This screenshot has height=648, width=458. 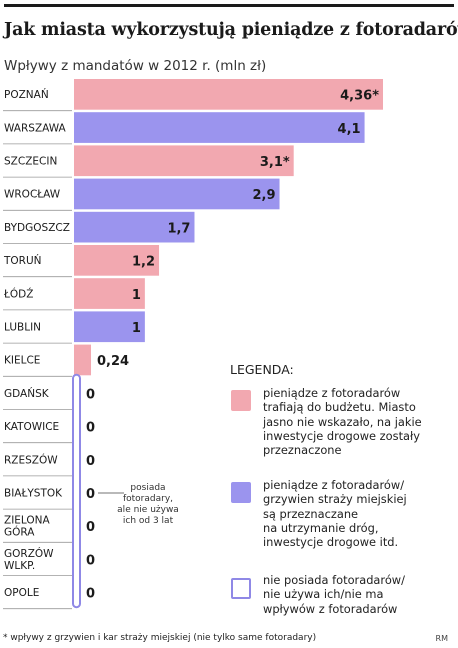 I want to click on legend-swatch-outline, so click(x=241, y=588).